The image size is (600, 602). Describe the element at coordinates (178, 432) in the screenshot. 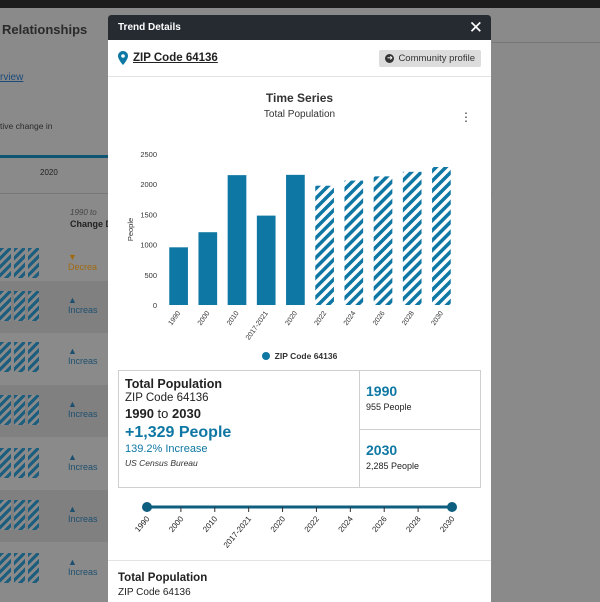

I see `summary-change: +1,329 People` at that location.